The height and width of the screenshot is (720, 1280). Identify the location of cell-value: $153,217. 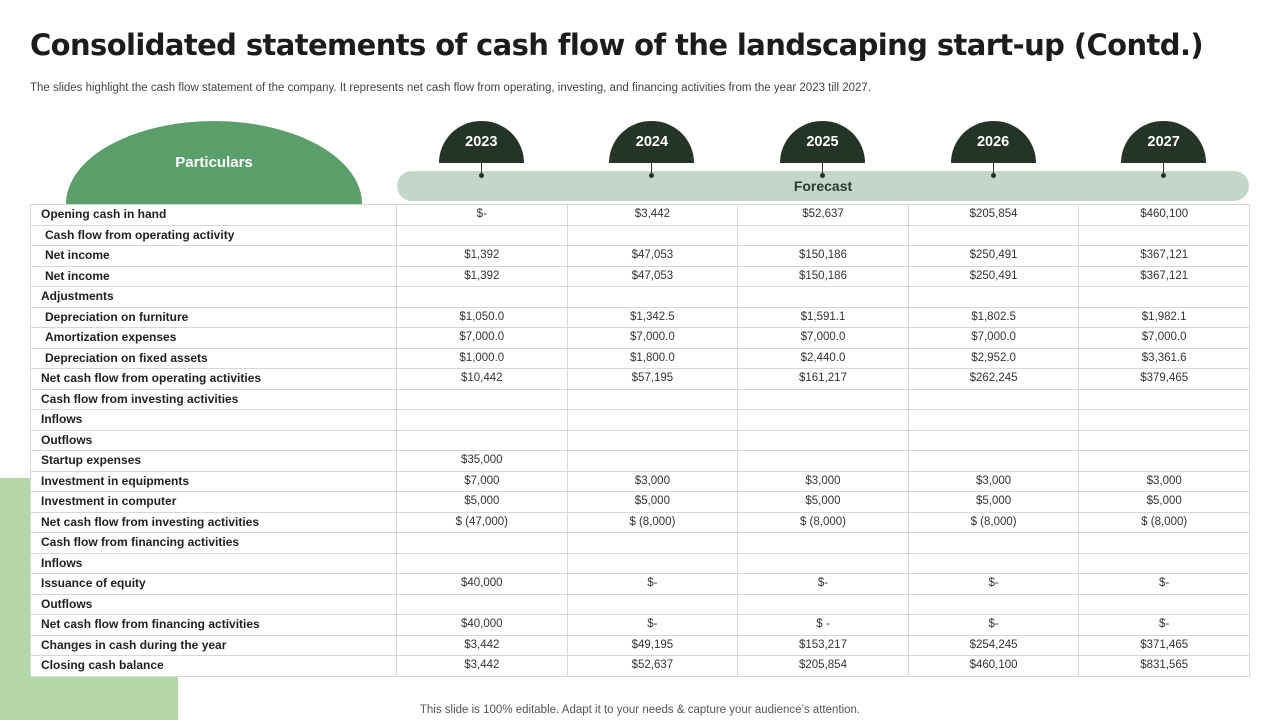
(823, 645).